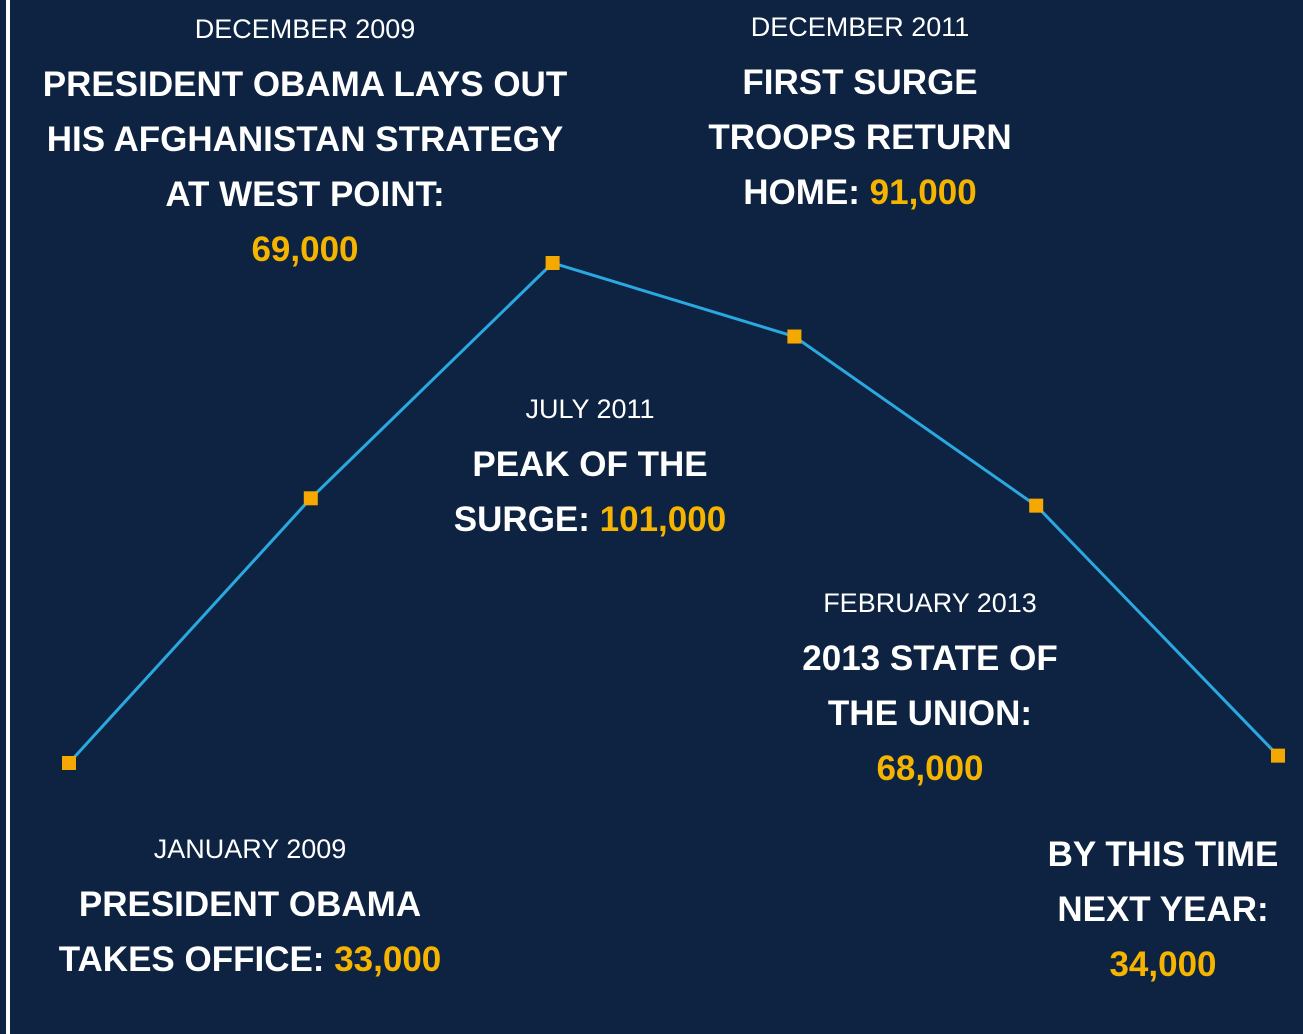 The image size is (1303, 1034). I want to click on annotation-date: JANUARY 2009, so click(250, 849).